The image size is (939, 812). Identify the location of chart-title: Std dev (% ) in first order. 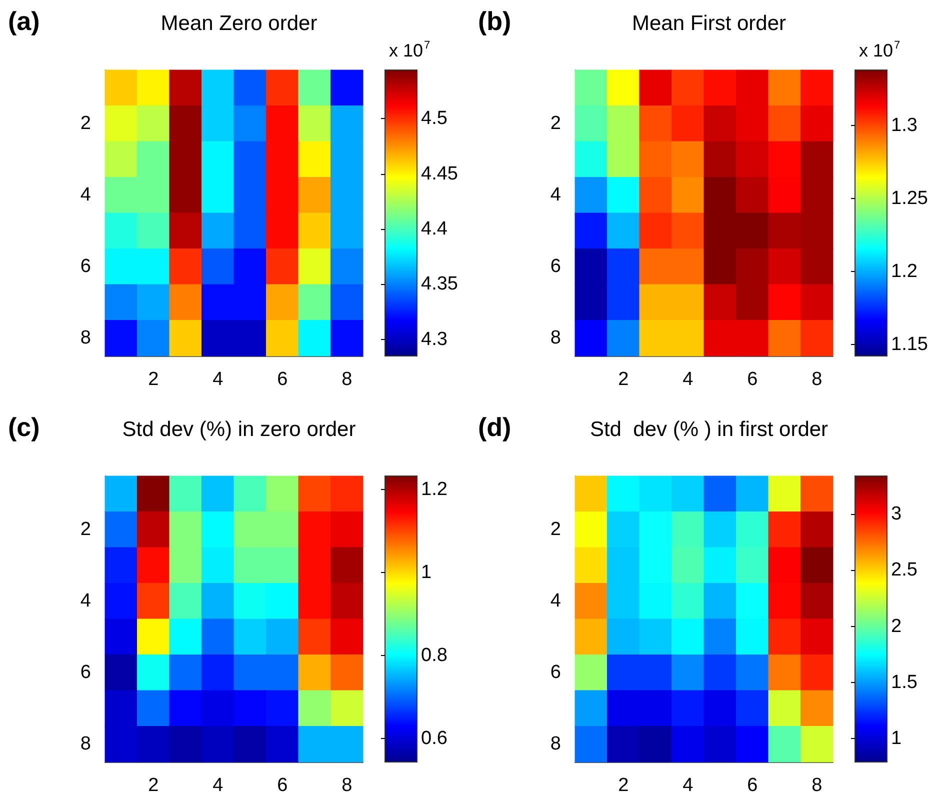
(709, 429).